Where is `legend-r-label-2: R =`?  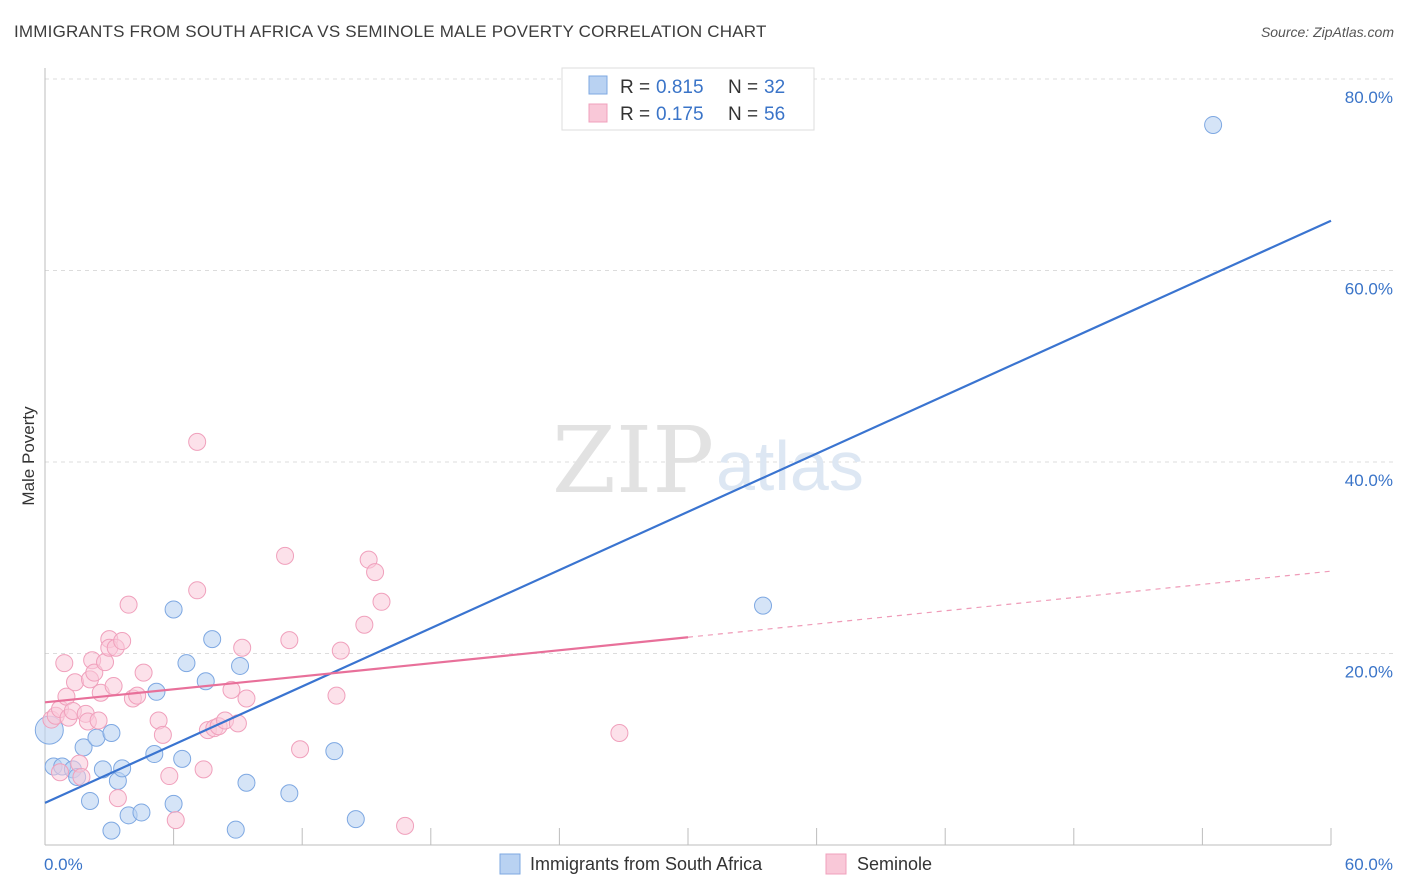 legend-r-label-2: R = is located at coordinates (635, 114).